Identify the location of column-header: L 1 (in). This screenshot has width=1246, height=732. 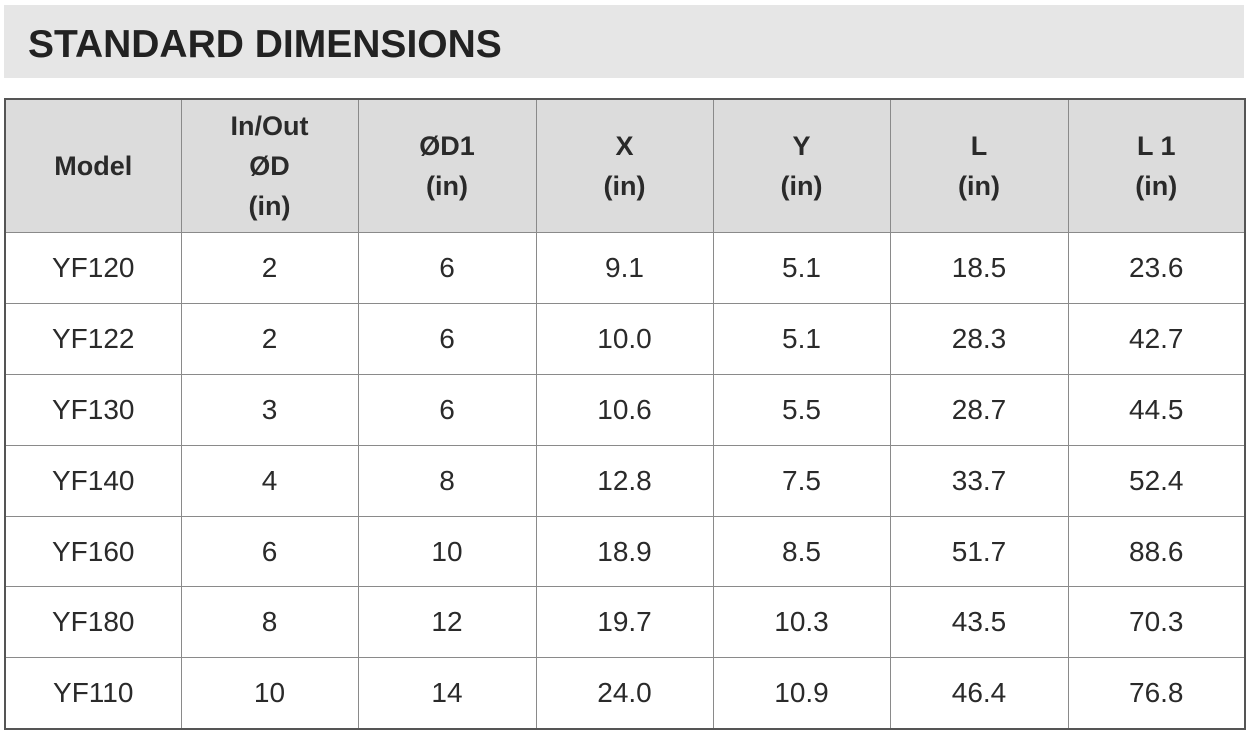
(1156, 165).